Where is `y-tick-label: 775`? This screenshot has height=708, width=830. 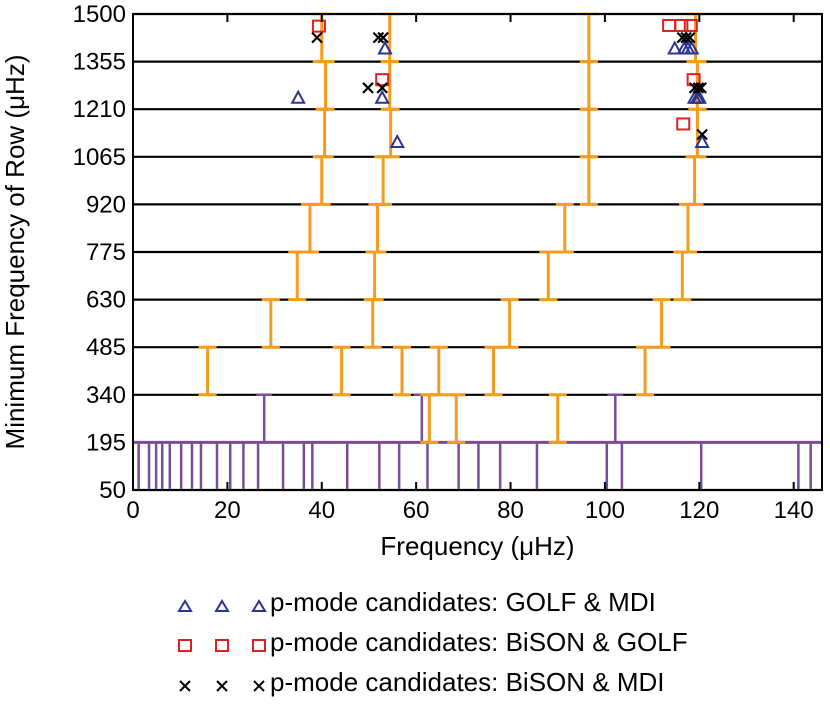 y-tick-label: 775 is located at coordinates (106, 252).